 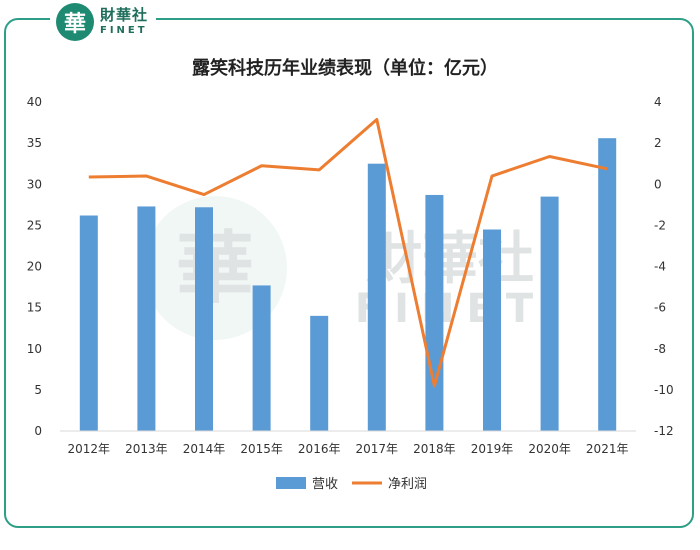 I want to click on x-tick-1: 2013年, so click(x=146, y=449).